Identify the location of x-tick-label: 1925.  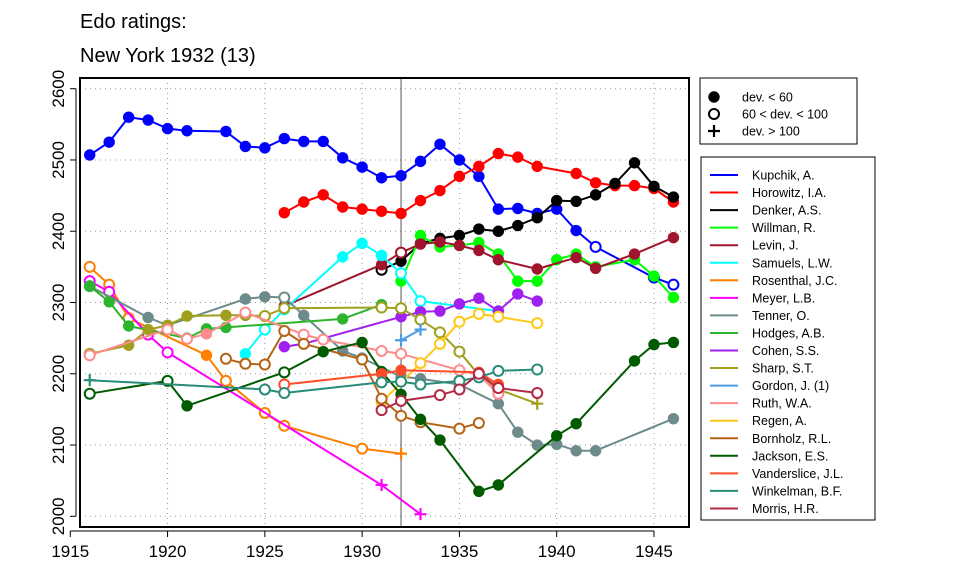
(265, 551).